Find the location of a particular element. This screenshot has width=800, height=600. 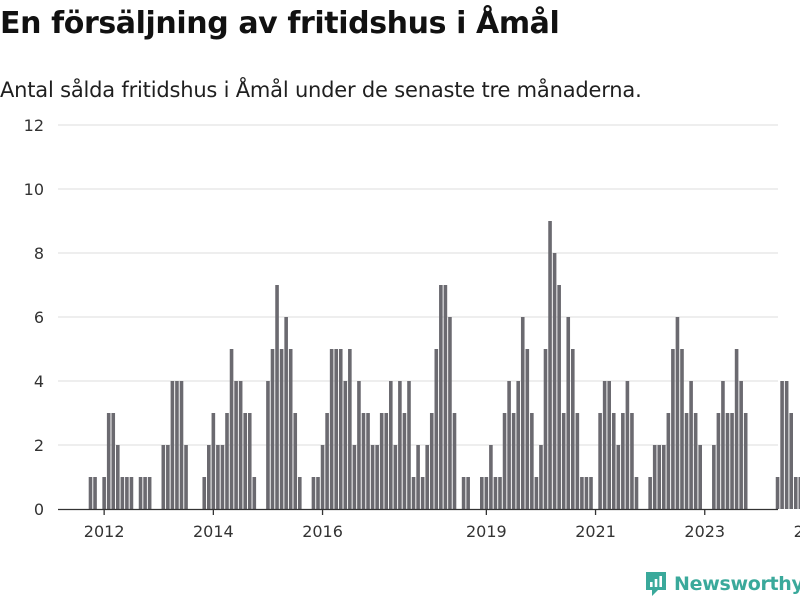

newsworthy-logo-icon is located at coordinates (656, 584).